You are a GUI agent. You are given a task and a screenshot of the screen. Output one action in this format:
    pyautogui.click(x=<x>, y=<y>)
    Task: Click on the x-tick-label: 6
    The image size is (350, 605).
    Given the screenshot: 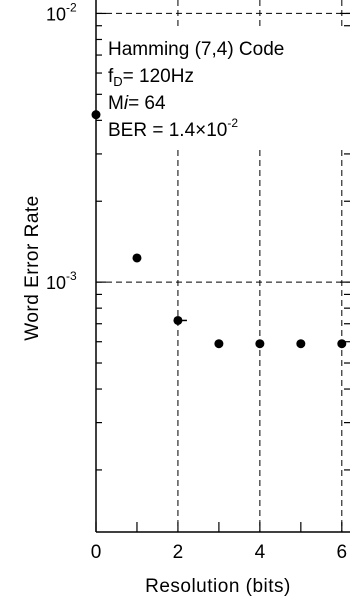 What is the action you would take?
    pyautogui.click(x=342, y=552)
    